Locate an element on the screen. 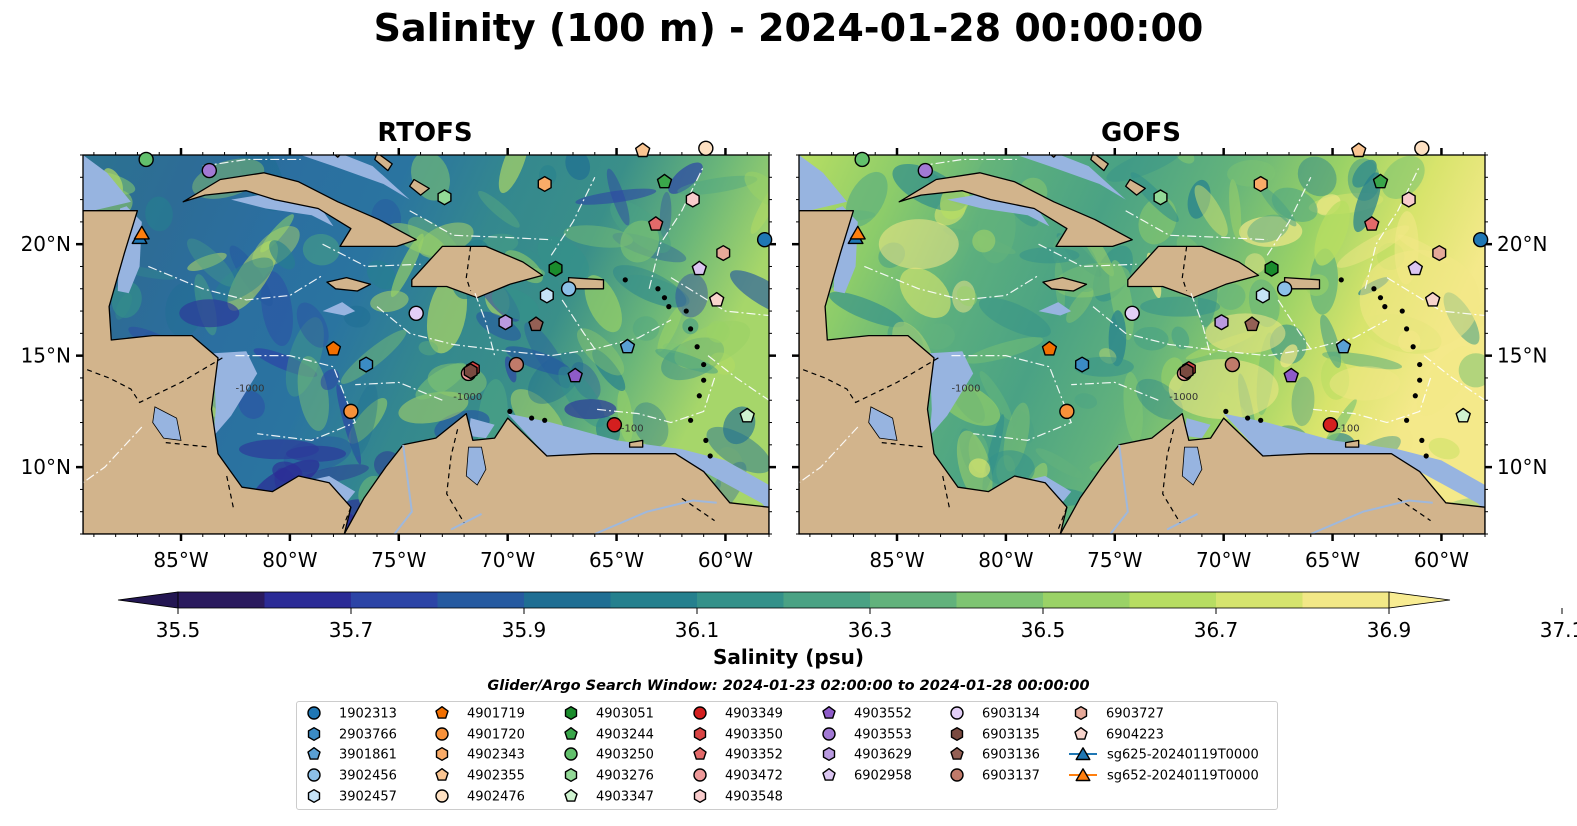 The height and width of the screenshot is (826, 1577). colorbar-tick-label: 36.7 is located at coordinates (1216, 630).